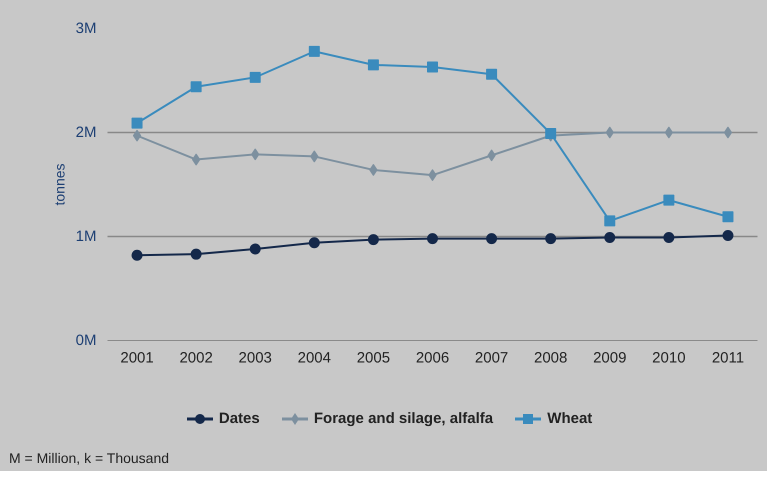  Describe the element at coordinates (728, 358) in the screenshot. I see `x-tick-label: 2011` at that location.